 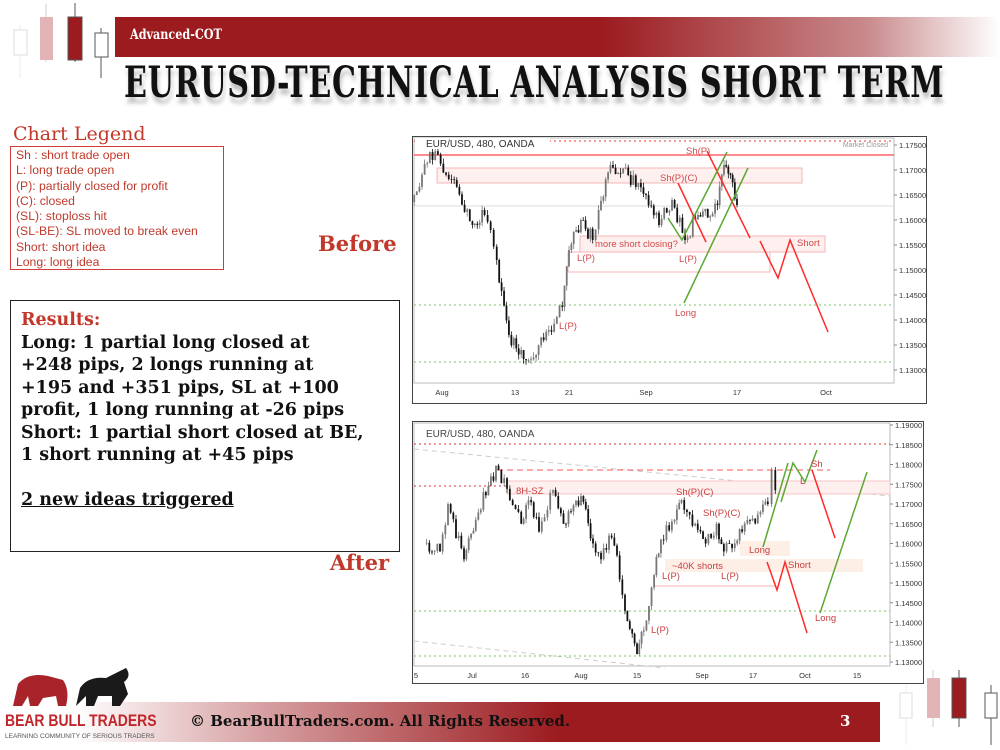 What do you see at coordinates (753, 675) in the screenshot?
I see `x-tick-label: 17` at bounding box center [753, 675].